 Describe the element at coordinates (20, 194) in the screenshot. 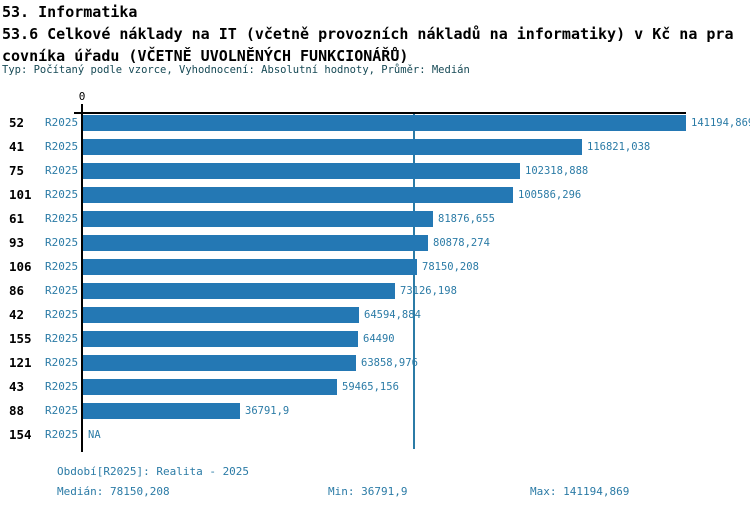

I see `row-category-label: 101` at that location.